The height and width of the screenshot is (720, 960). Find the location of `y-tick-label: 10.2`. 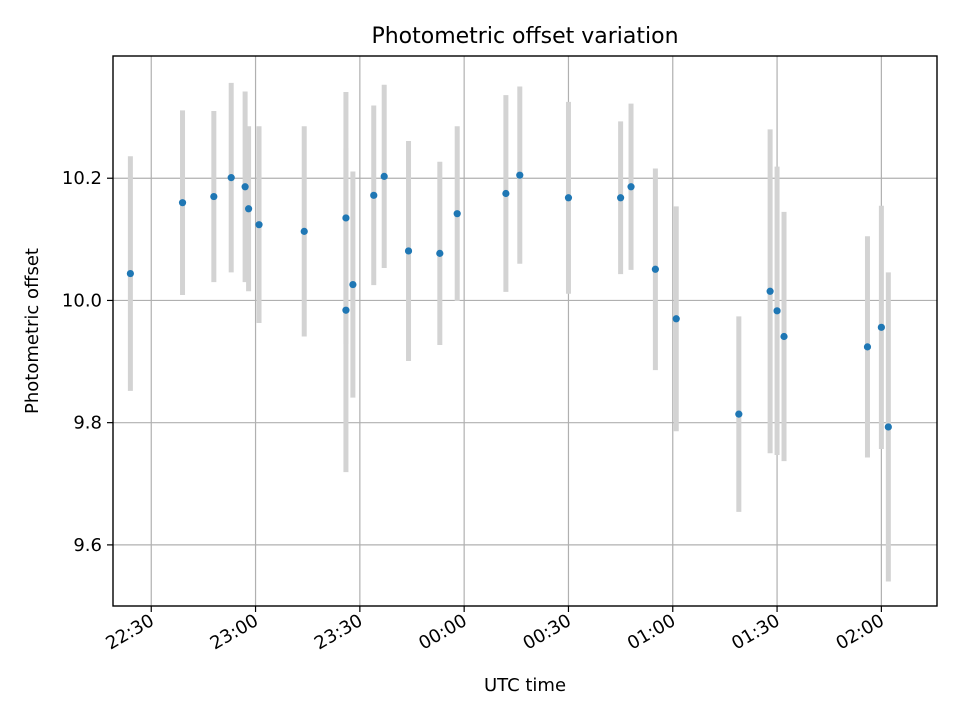

y-tick-label: 10.2 is located at coordinates (82, 178).